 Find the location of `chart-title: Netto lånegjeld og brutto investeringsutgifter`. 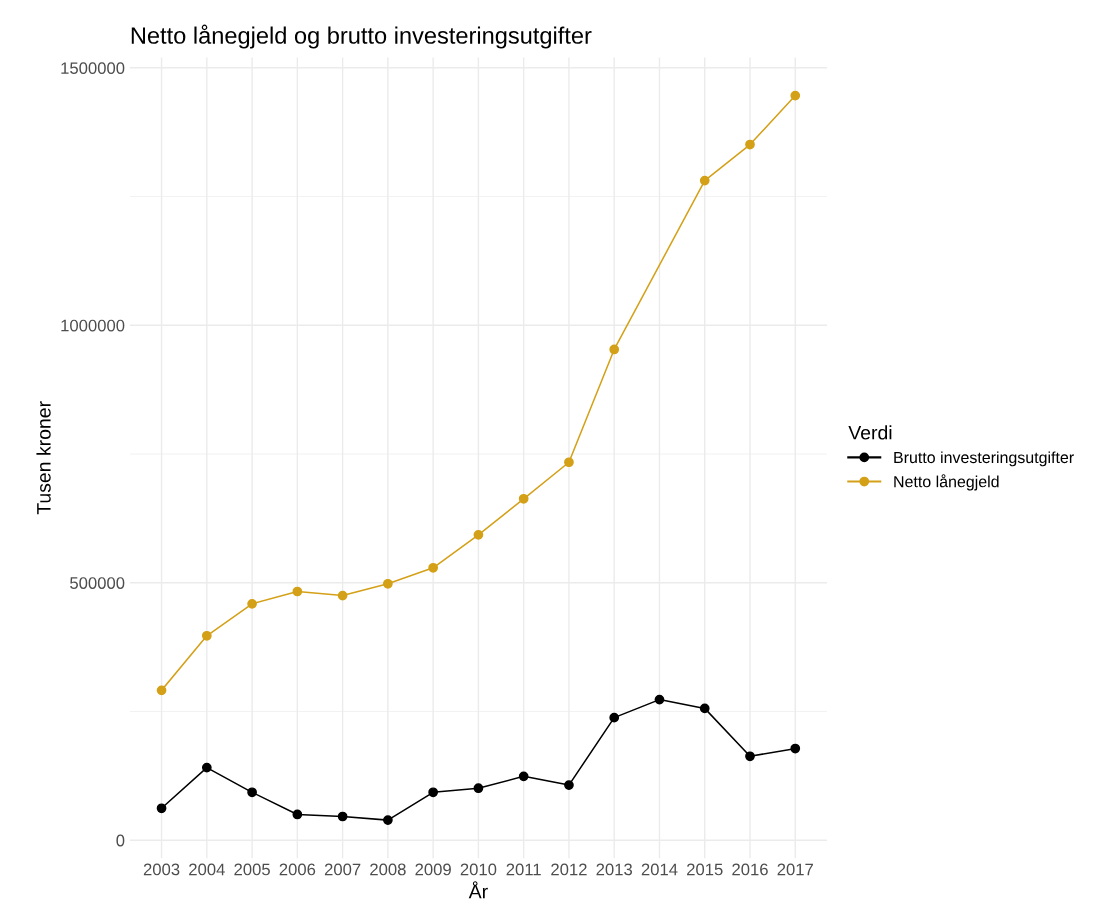

chart-title: Netto lånegjeld og brutto investeringsutgifter is located at coordinates (361, 36).